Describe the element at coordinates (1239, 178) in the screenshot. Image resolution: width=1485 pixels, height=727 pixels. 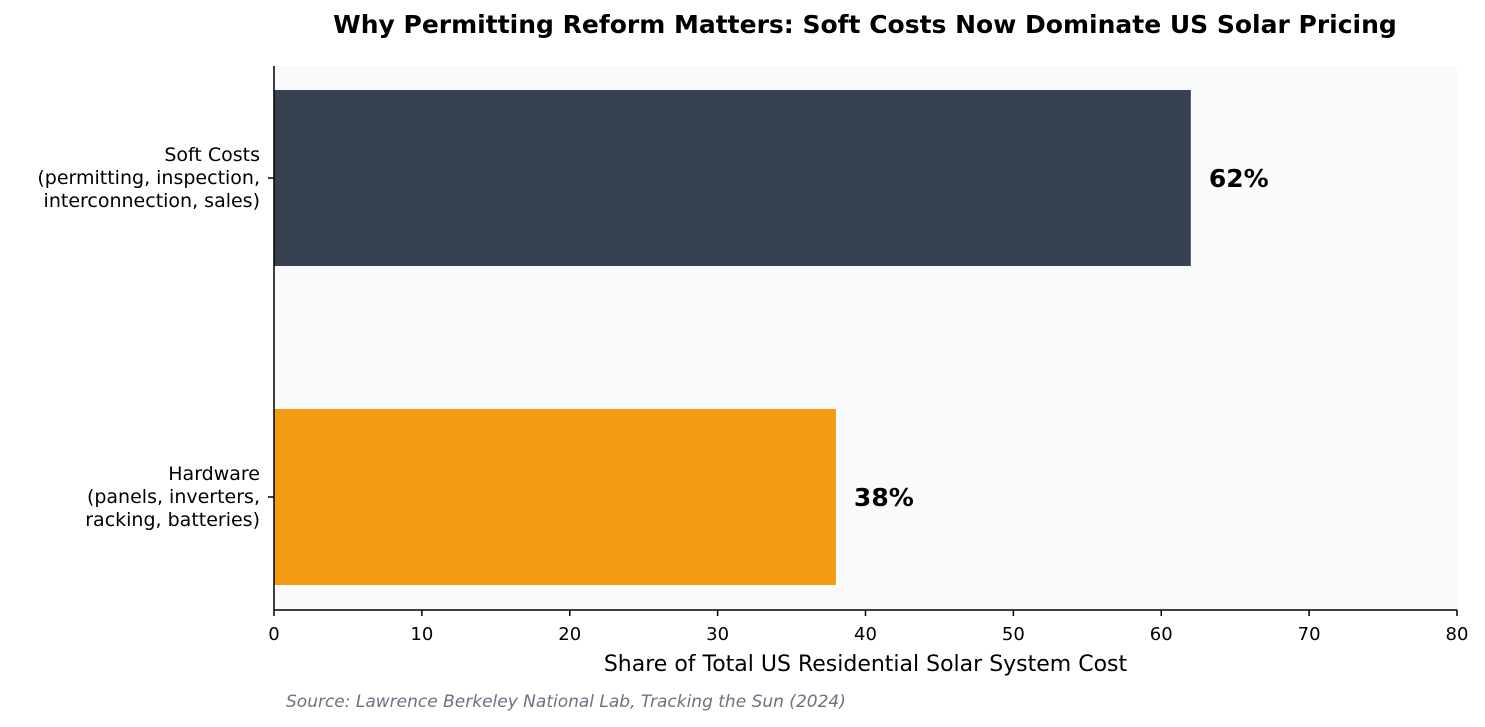
I see `data-label: 62%` at that location.